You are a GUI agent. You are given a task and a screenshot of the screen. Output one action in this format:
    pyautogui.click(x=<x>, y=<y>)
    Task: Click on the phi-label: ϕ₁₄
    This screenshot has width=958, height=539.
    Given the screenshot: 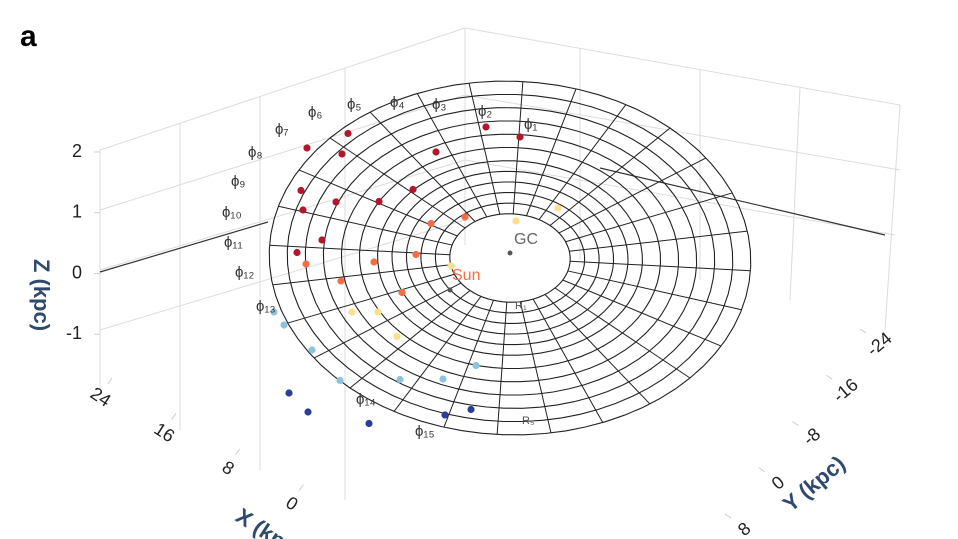 What is the action you would take?
    pyautogui.click(x=366, y=399)
    